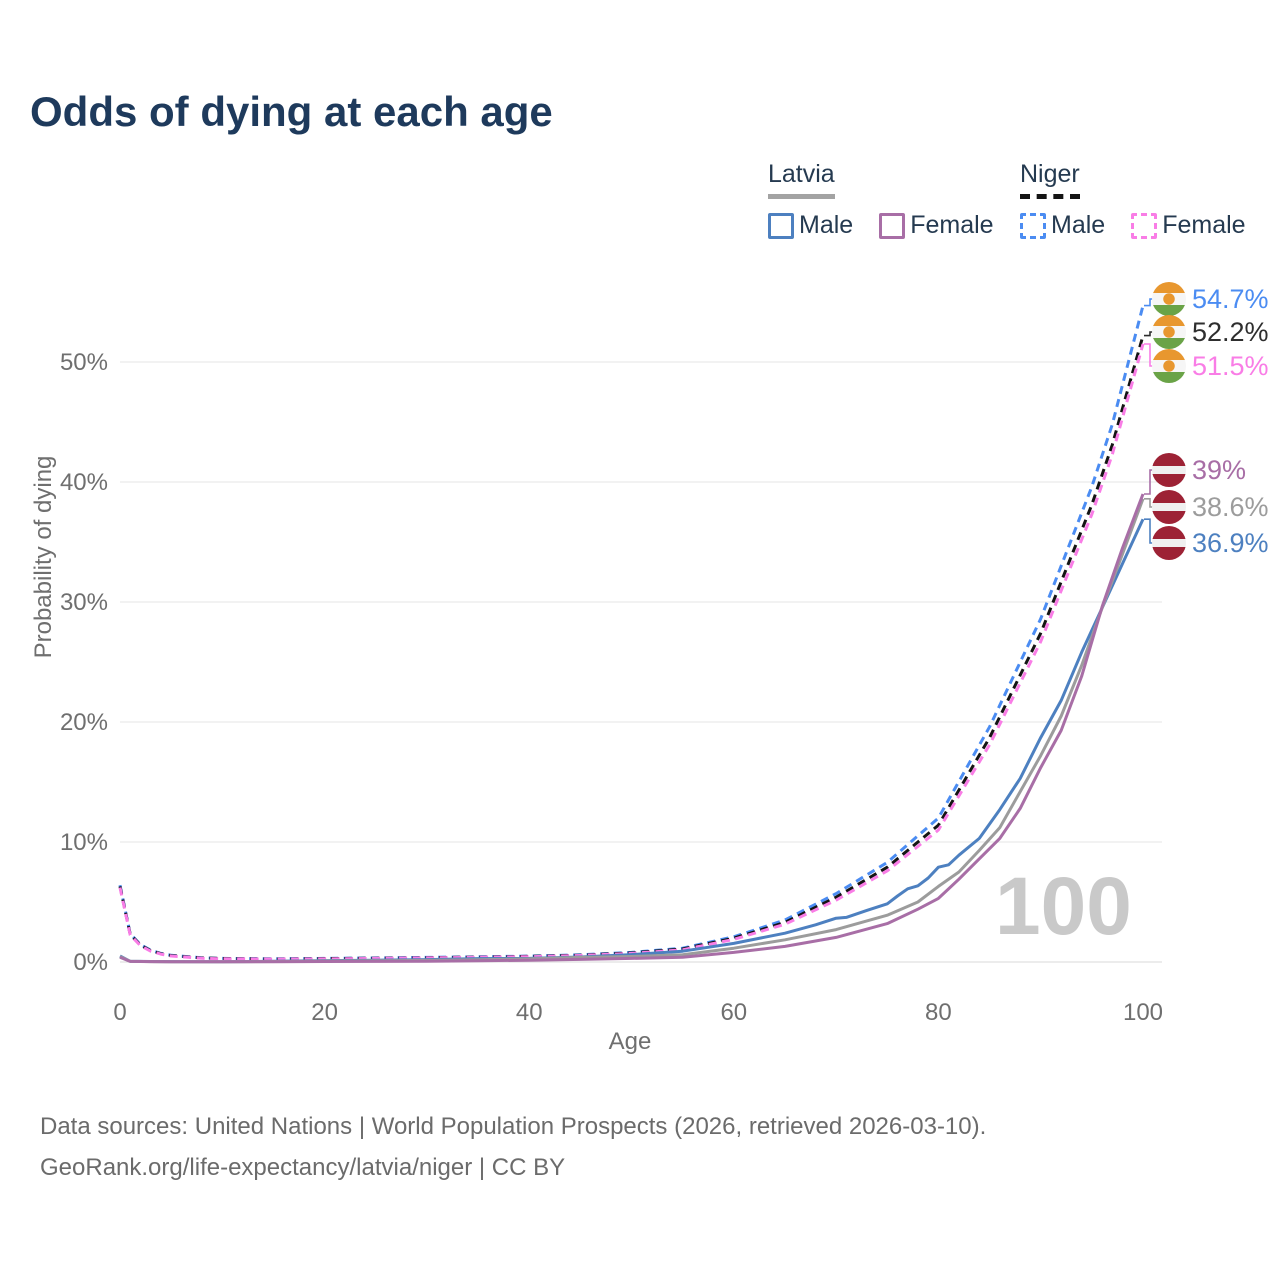 Image resolution: width=1280 pixels, height=1280 pixels. I want to click on x-tick-label: 20, so click(324, 1012).